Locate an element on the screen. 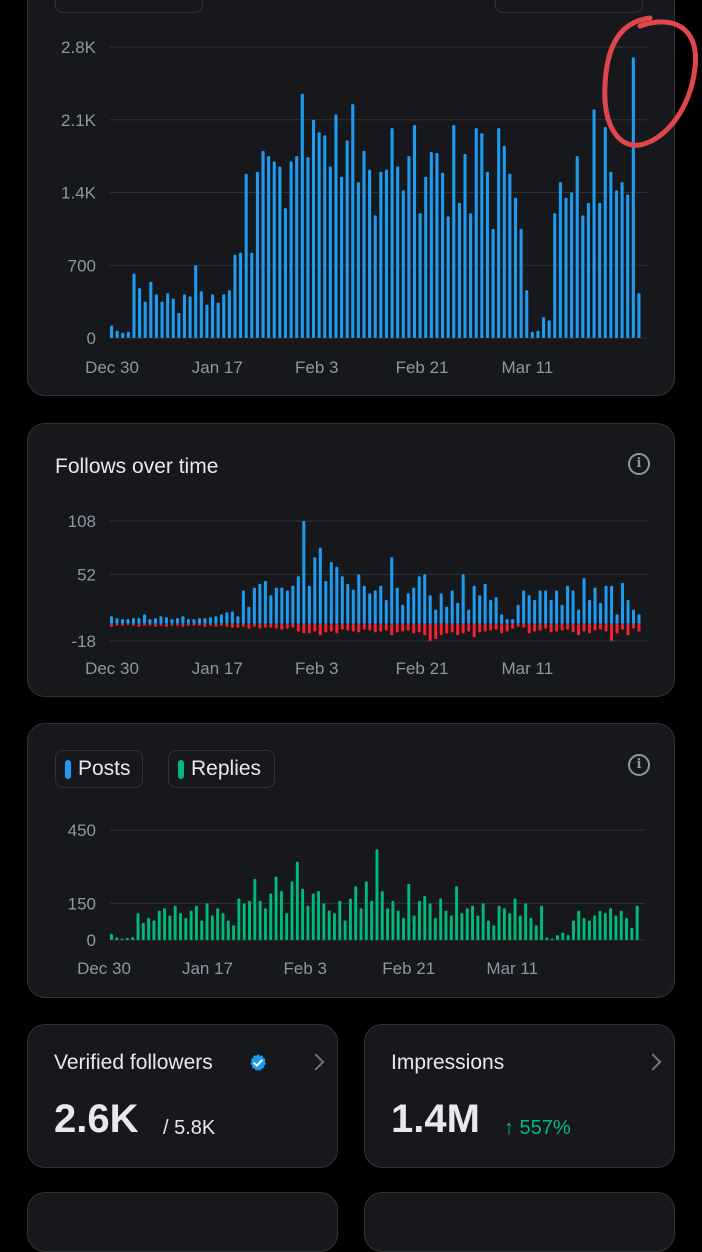  y-tick-label: 1.4K is located at coordinates (79, 193).